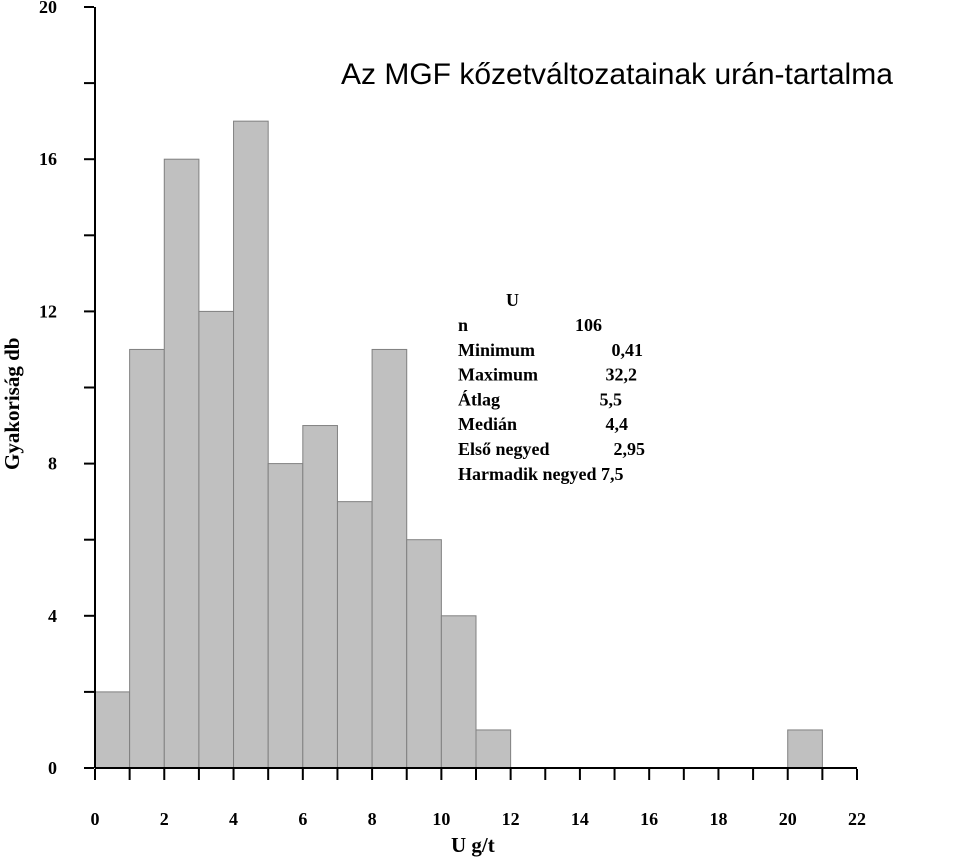  I want to click on x-tick-label: 10, so click(441, 819).